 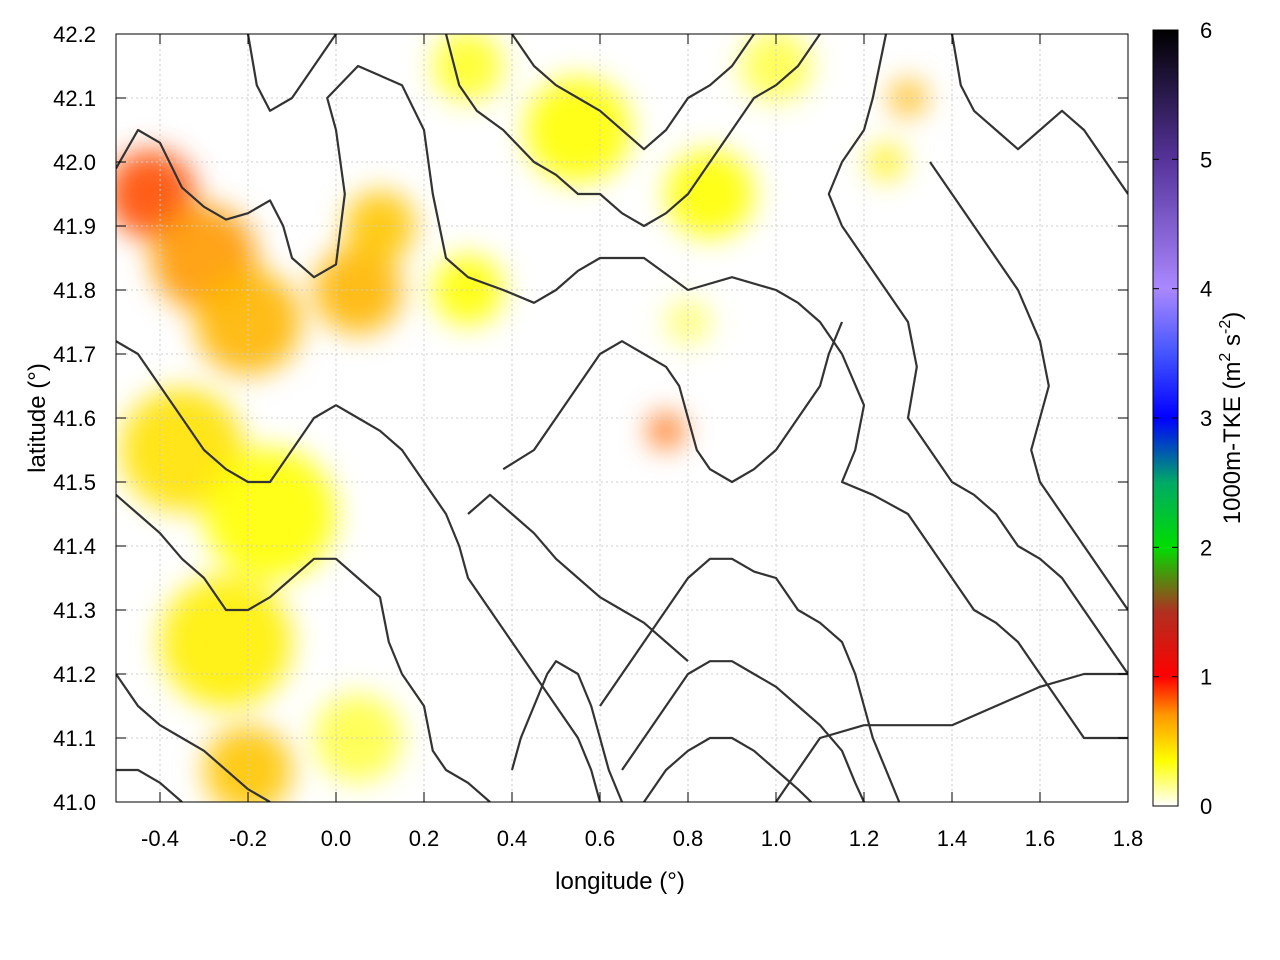 What do you see at coordinates (37, 418) in the screenshot?
I see `y-axis-label: latitude (°)` at bounding box center [37, 418].